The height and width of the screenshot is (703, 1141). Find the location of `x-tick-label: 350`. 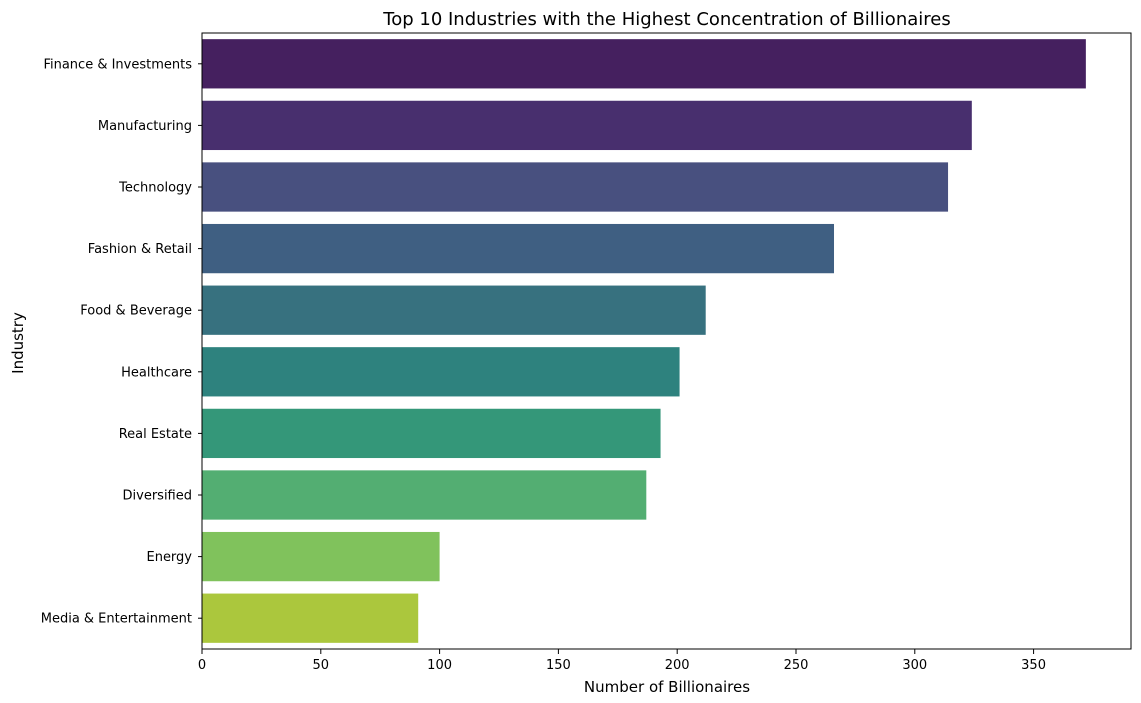

x-tick-label: 350 is located at coordinates (1033, 665).